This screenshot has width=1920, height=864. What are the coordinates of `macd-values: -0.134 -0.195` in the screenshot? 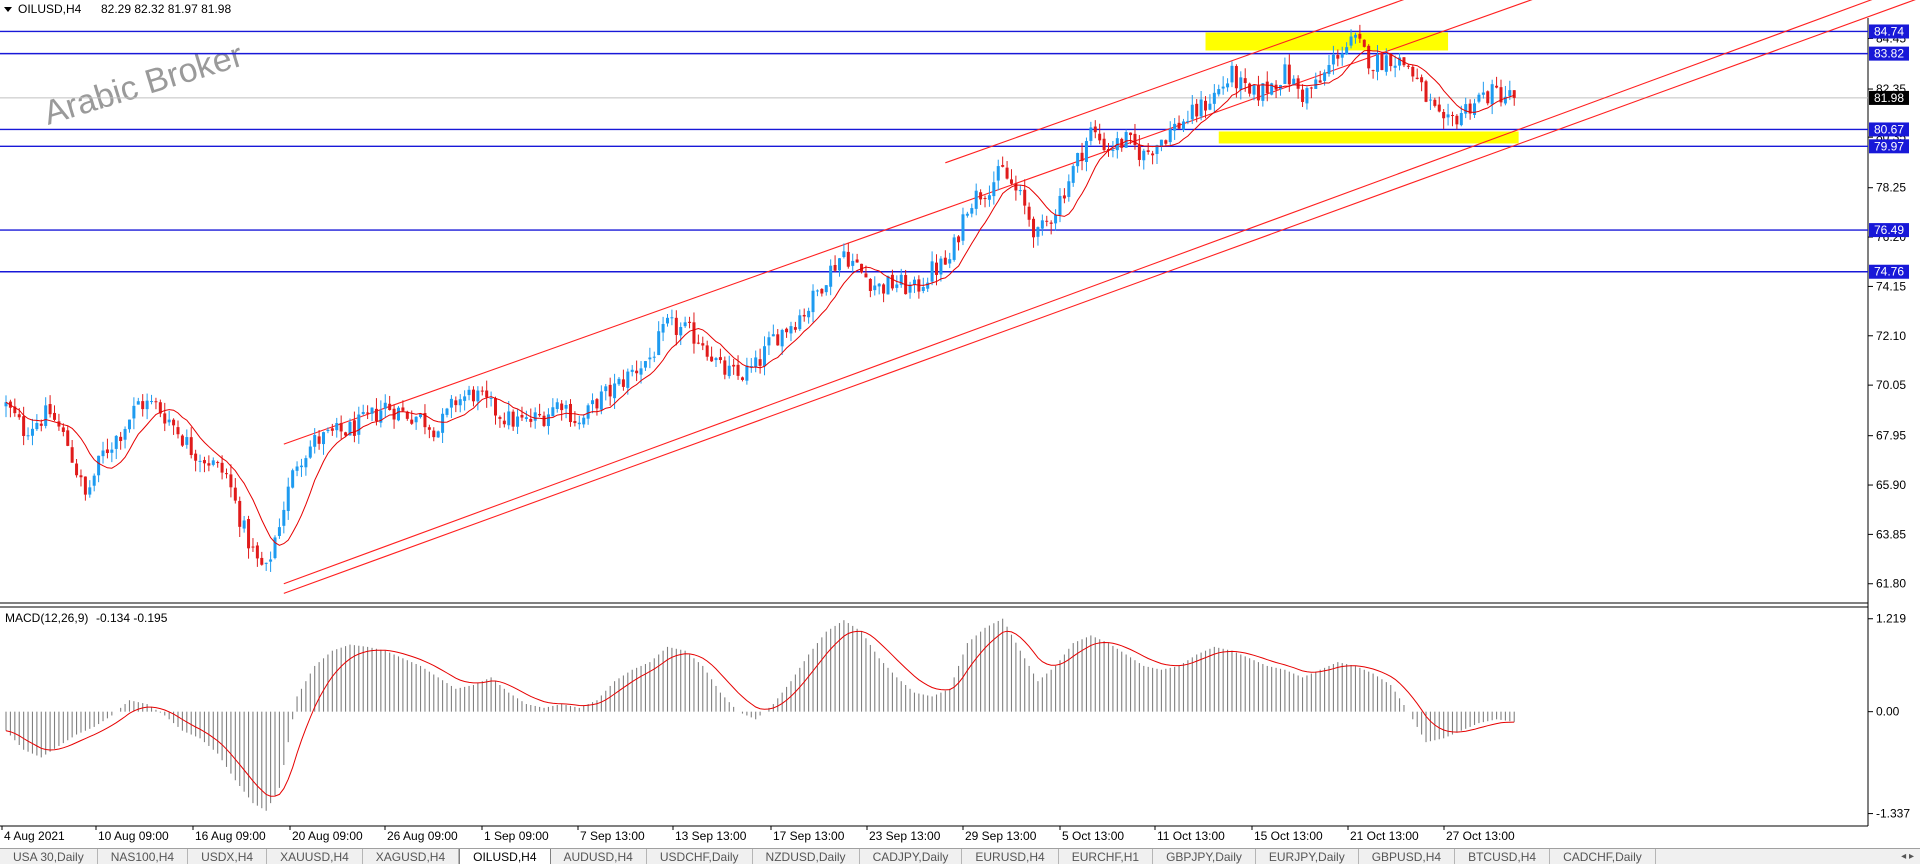 It's located at (132, 618).